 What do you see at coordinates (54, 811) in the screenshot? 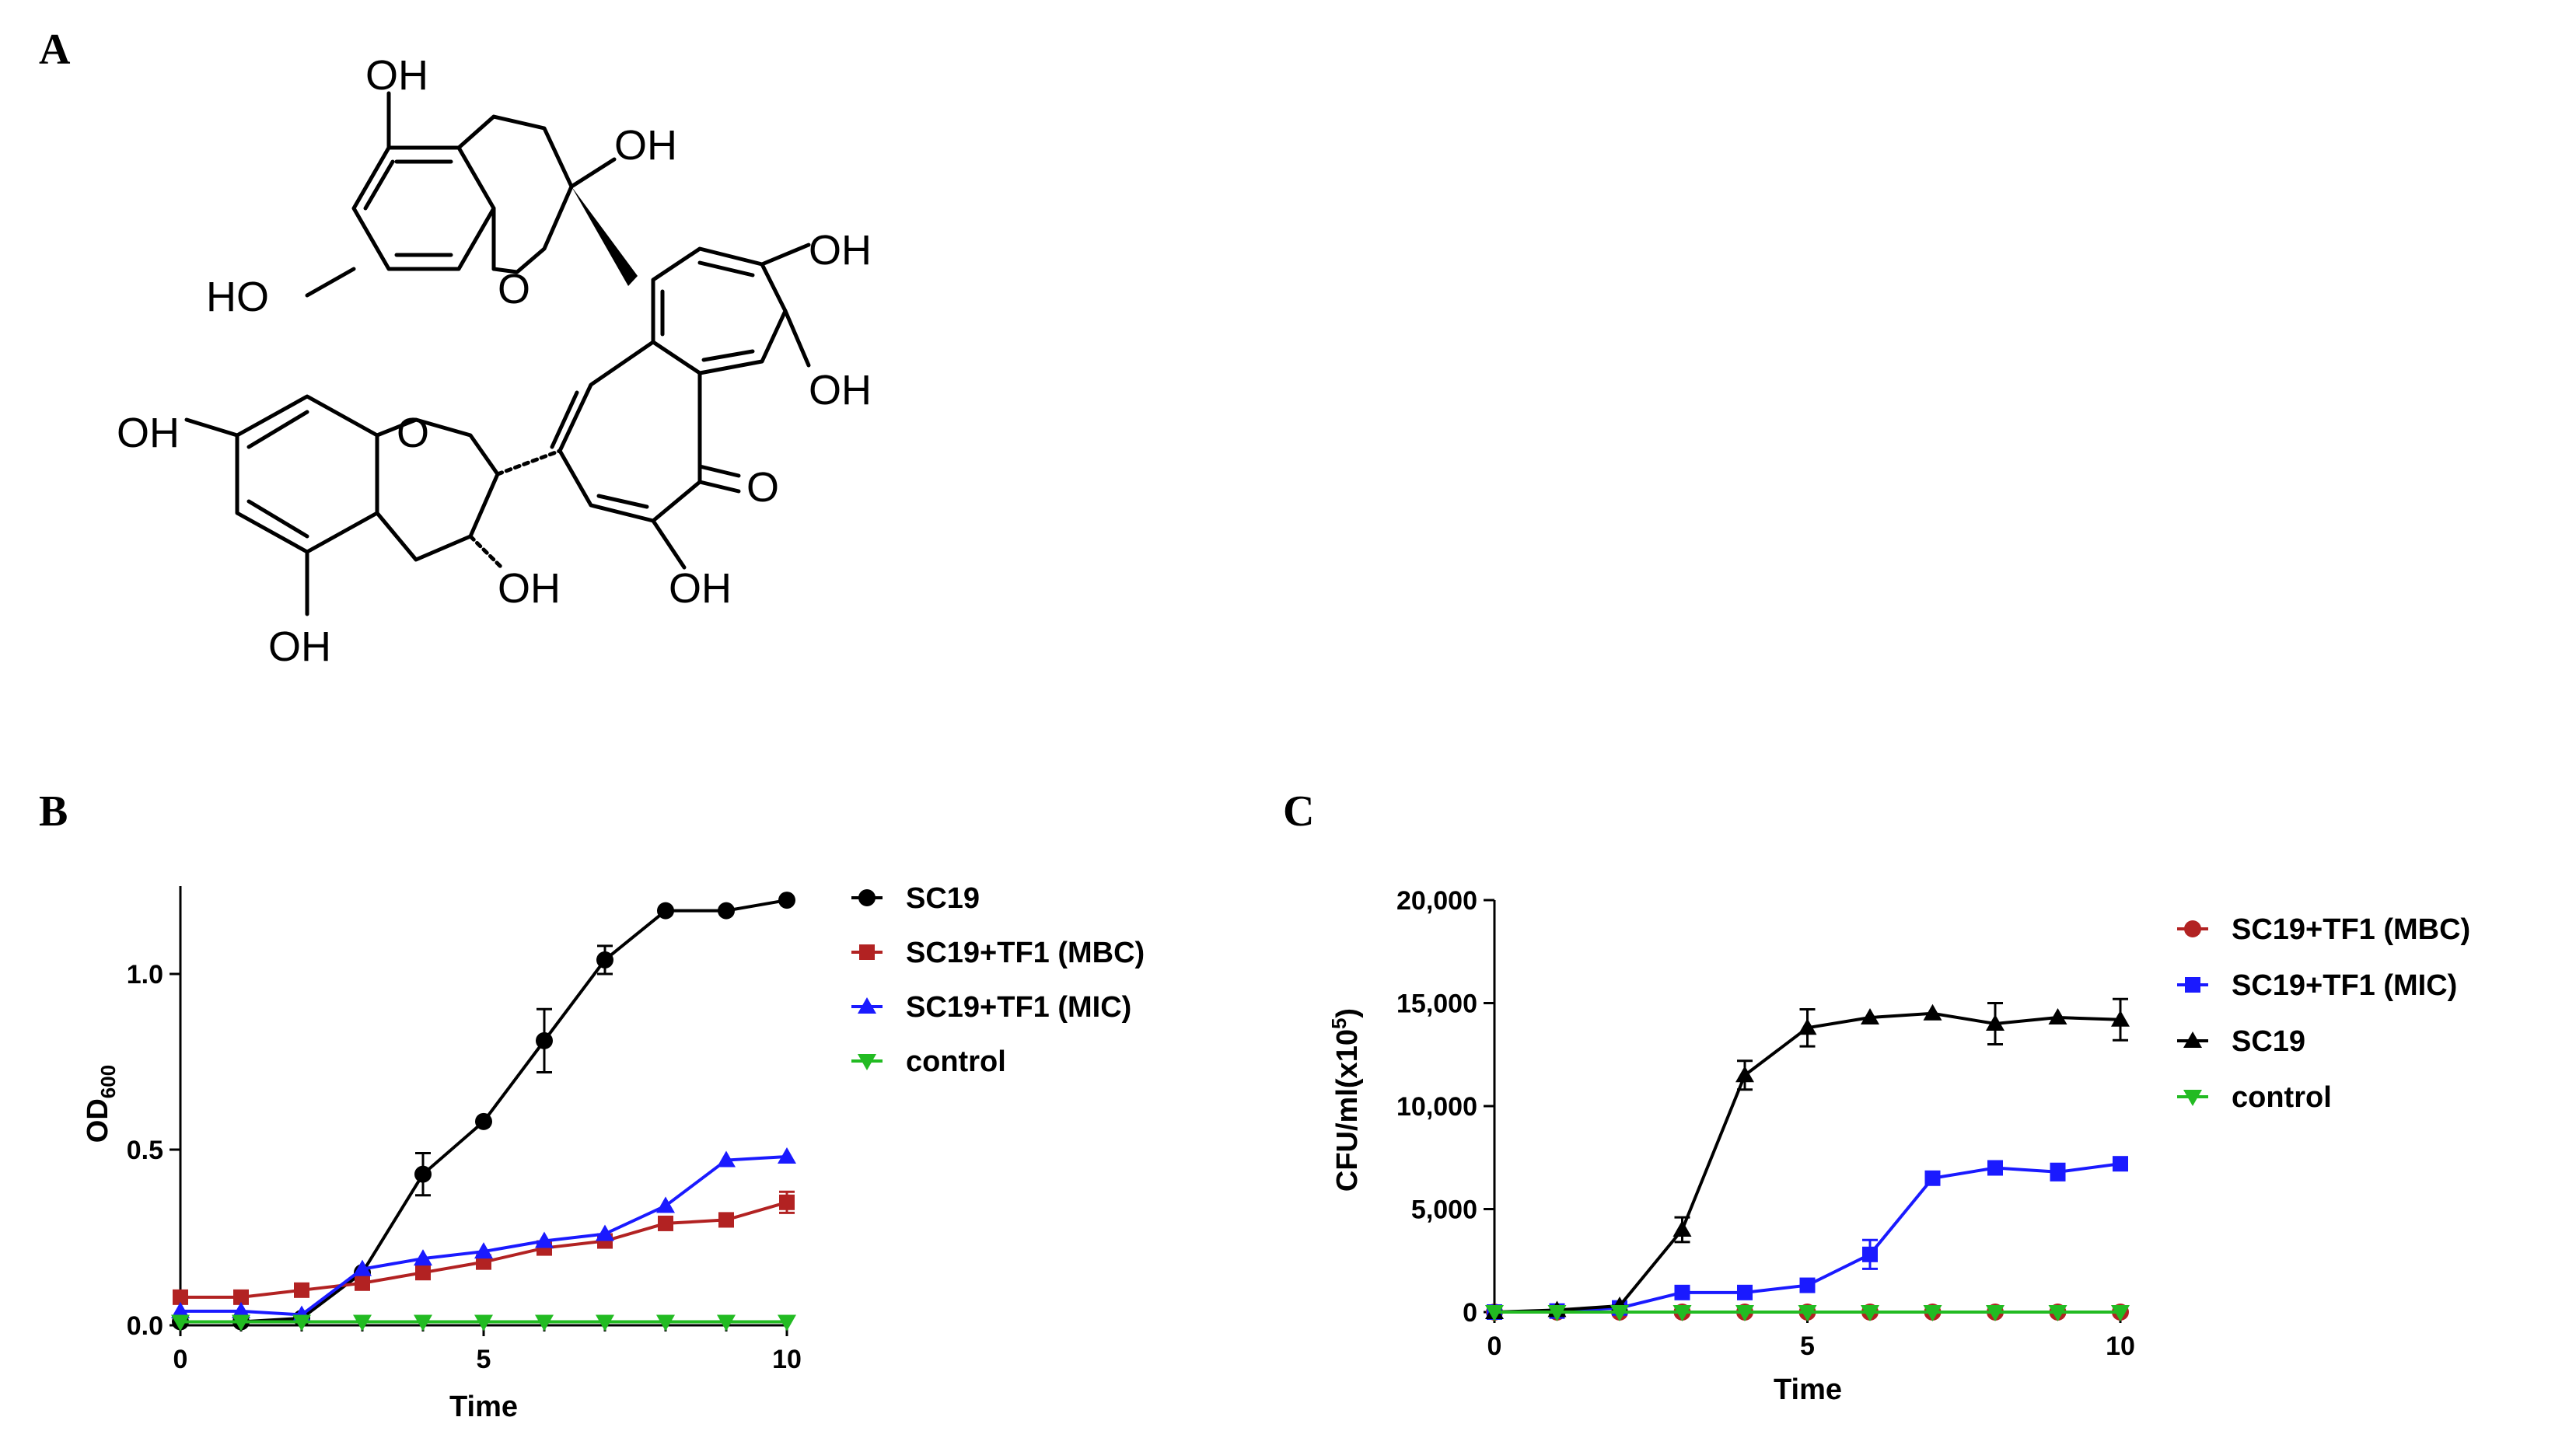
I see `panel-label-b: B` at bounding box center [54, 811].